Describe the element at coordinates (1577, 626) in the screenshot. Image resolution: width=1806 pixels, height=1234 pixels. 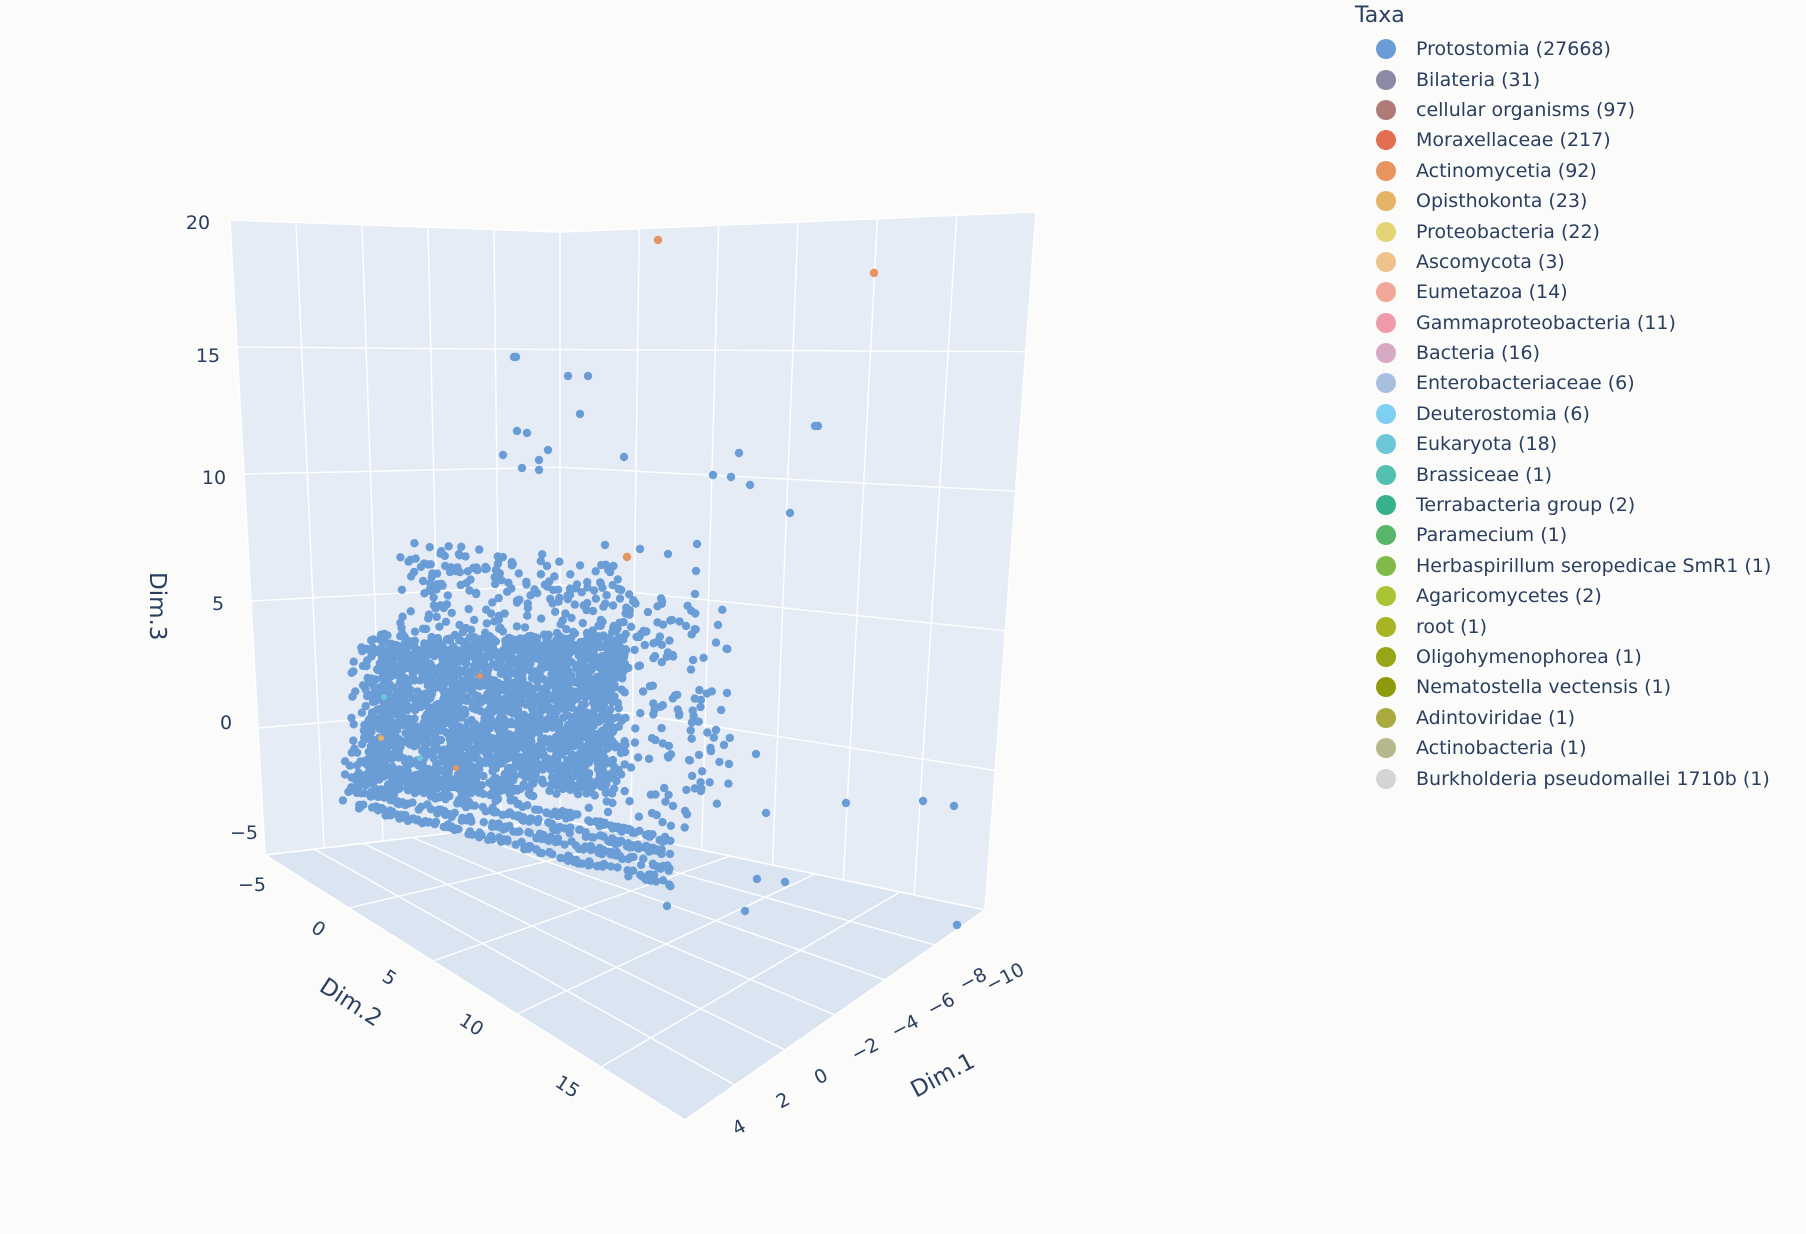
I see `legend-item: root (1)` at that location.